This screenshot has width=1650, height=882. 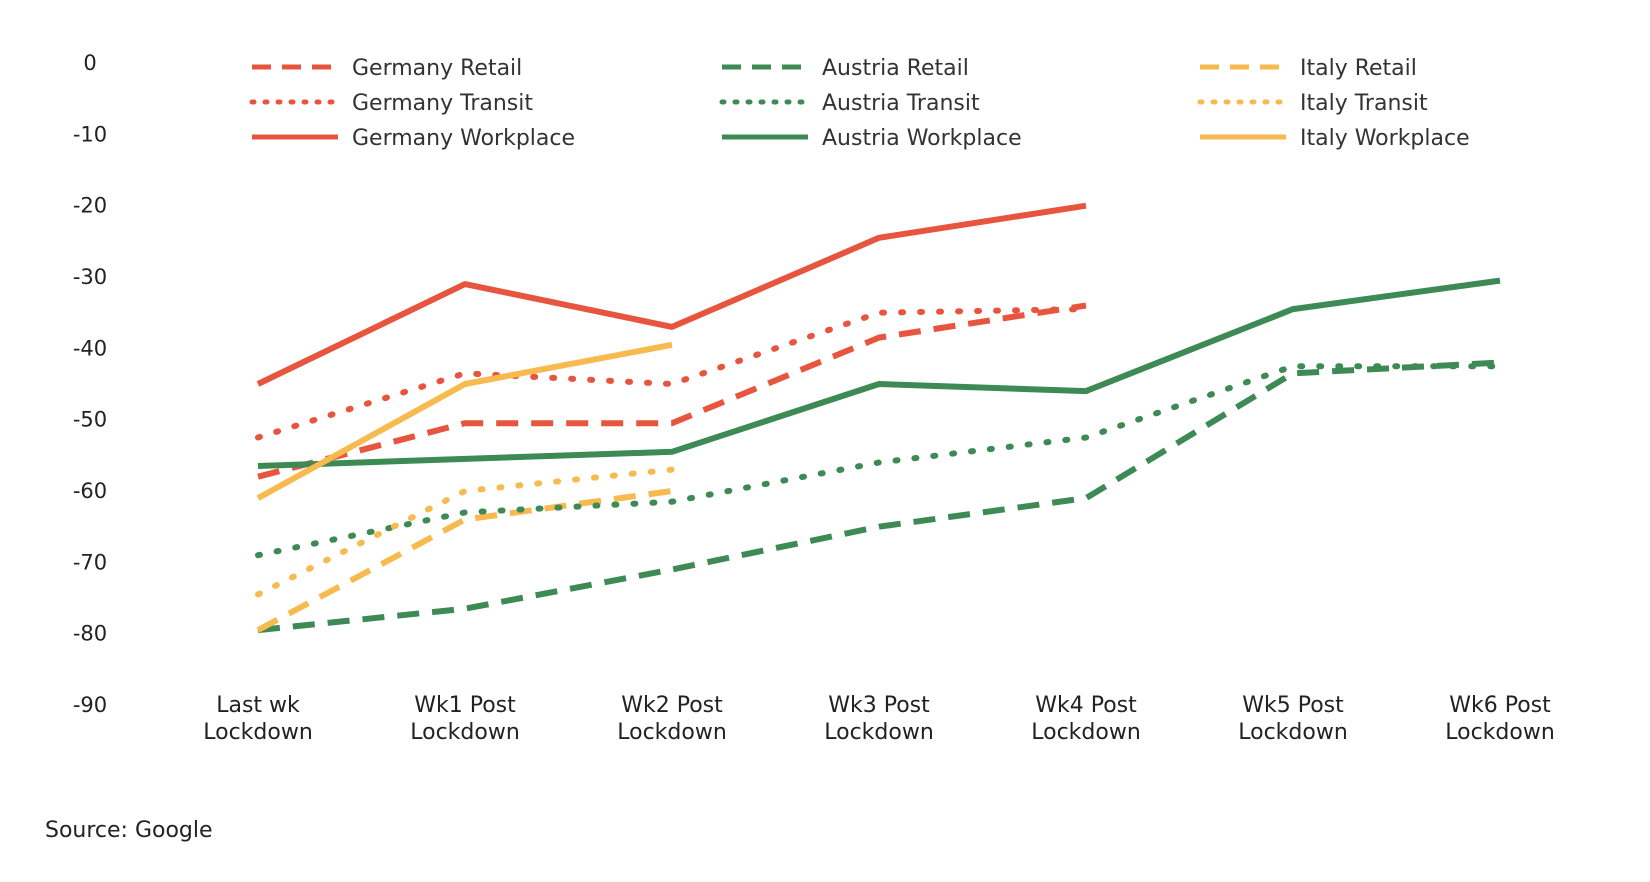 I want to click on legend-item-austria-retail: Austria Retail, so click(x=845, y=68).